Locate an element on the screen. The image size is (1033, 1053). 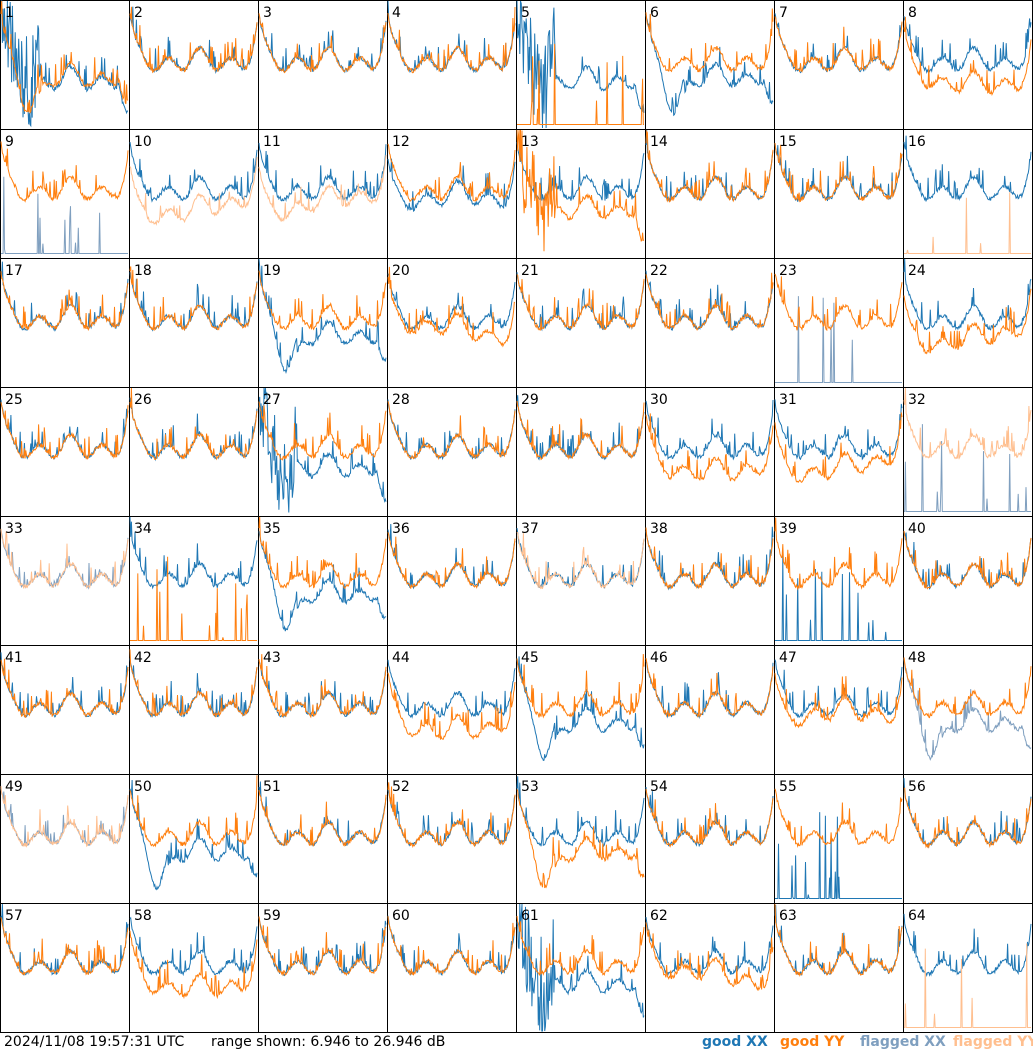
range-label: range shown: 6.946 to 26.946 dB is located at coordinates (328, 1042).